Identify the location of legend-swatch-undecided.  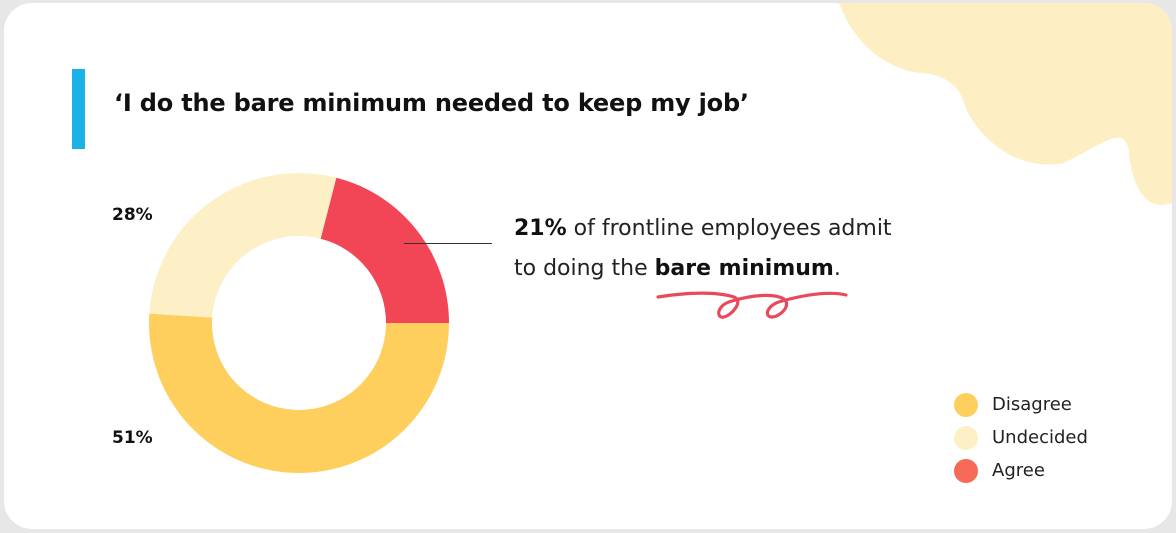
(966, 437).